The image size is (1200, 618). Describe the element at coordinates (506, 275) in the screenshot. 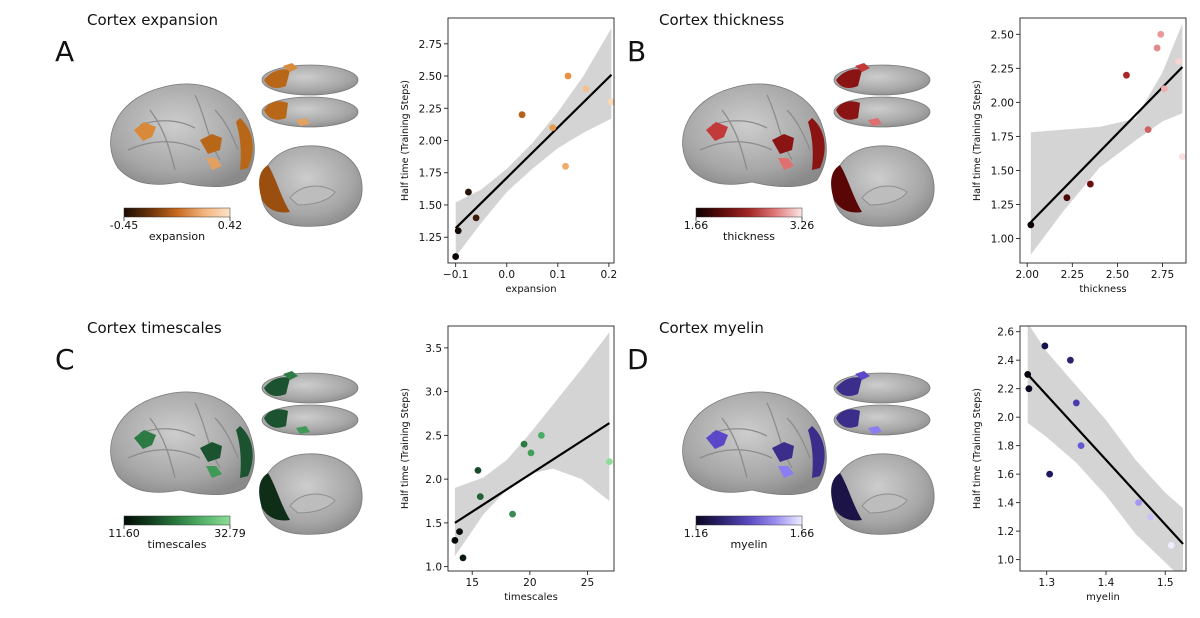

I see `x-tick-label: 0.0` at that location.